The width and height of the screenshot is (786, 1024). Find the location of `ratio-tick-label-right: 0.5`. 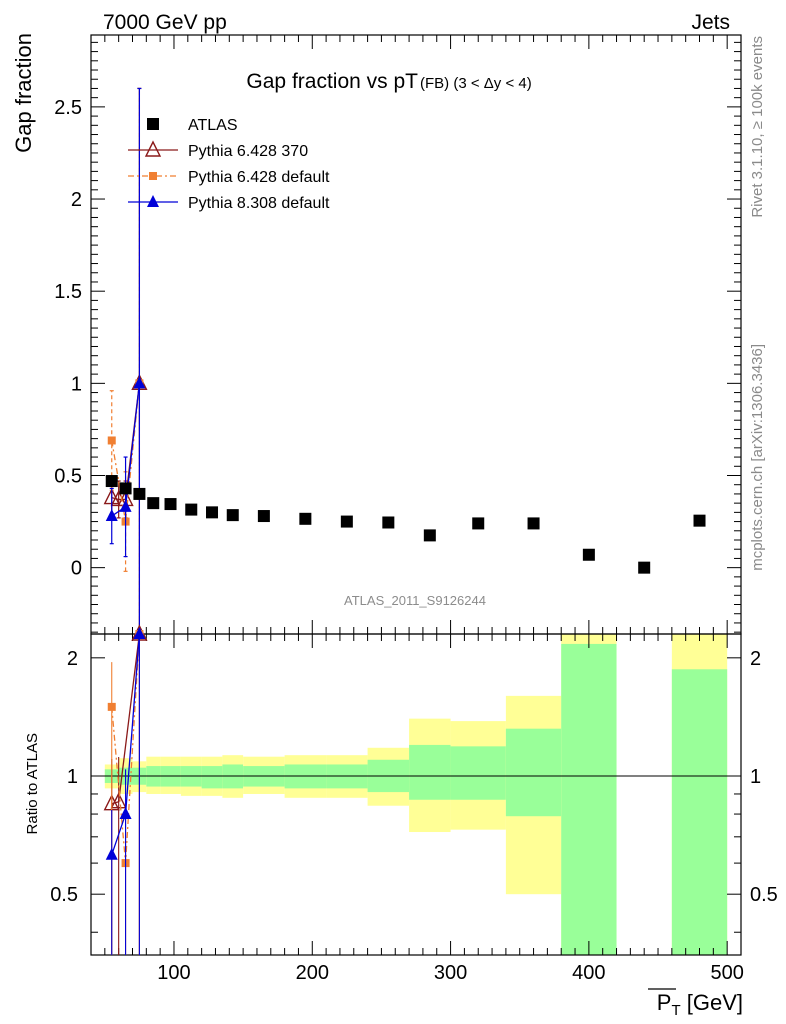

ratio-tick-label-right: 0.5 is located at coordinates (764, 895).